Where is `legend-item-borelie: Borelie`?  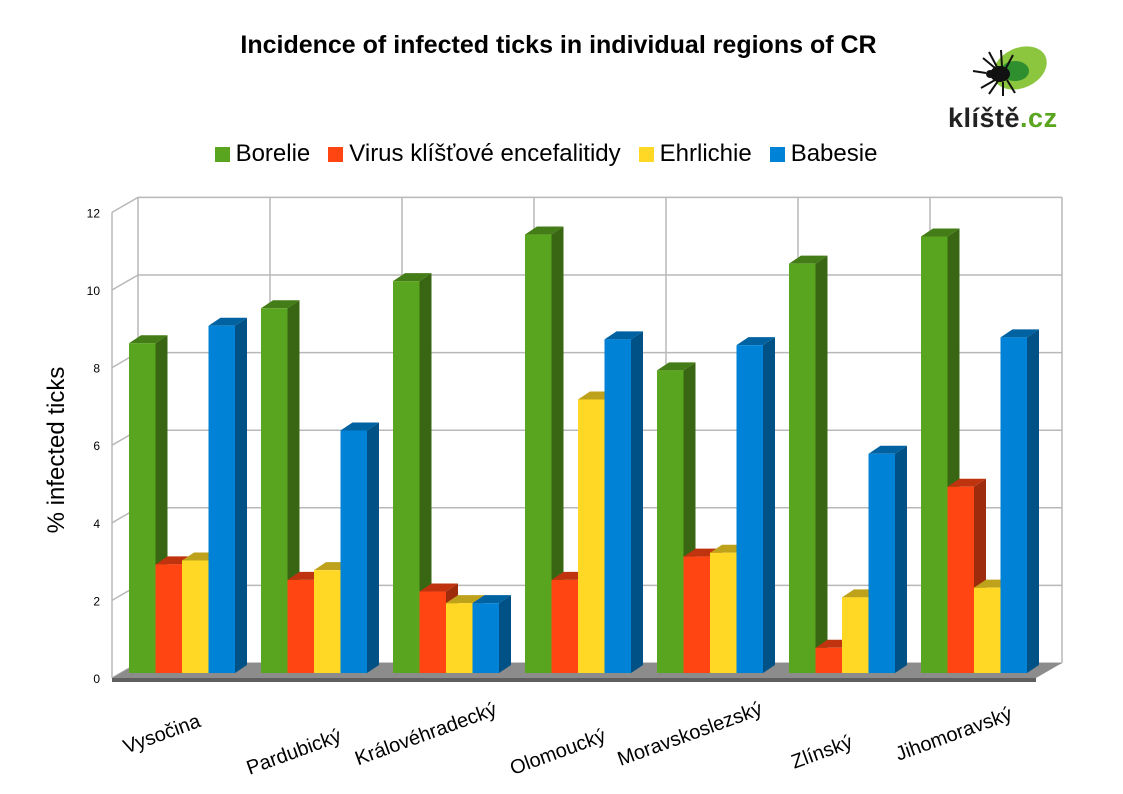 legend-item-borelie: Borelie is located at coordinates (262, 154).